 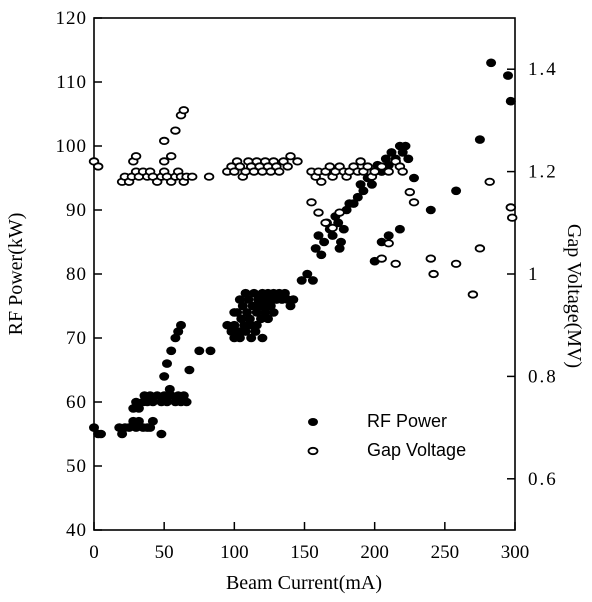 What do you see at coordinates (72, 146) in the screenshot?
I see `y-left-tick-label: 100` at bounding box center [72, 146].